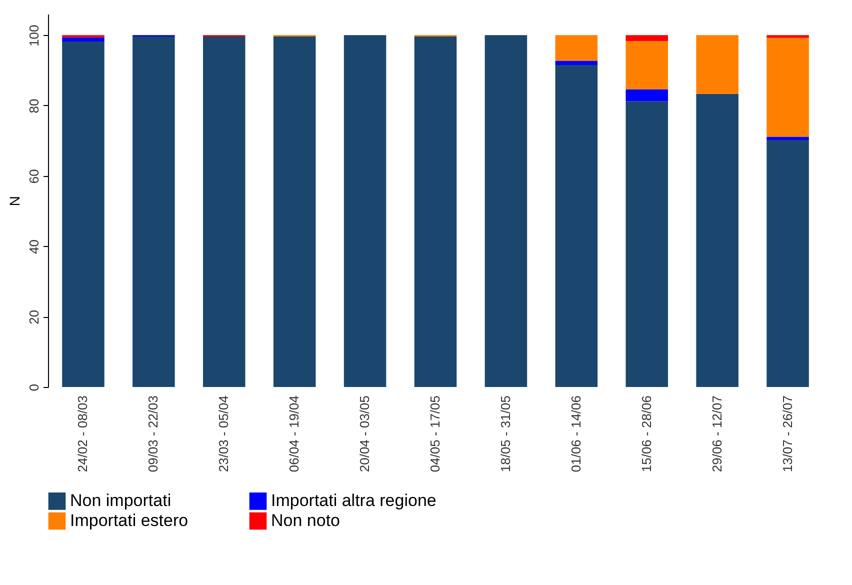 The height and width of the screenshot is (585, 852). I want to click on y-axis-title: N, so click(14, 201).